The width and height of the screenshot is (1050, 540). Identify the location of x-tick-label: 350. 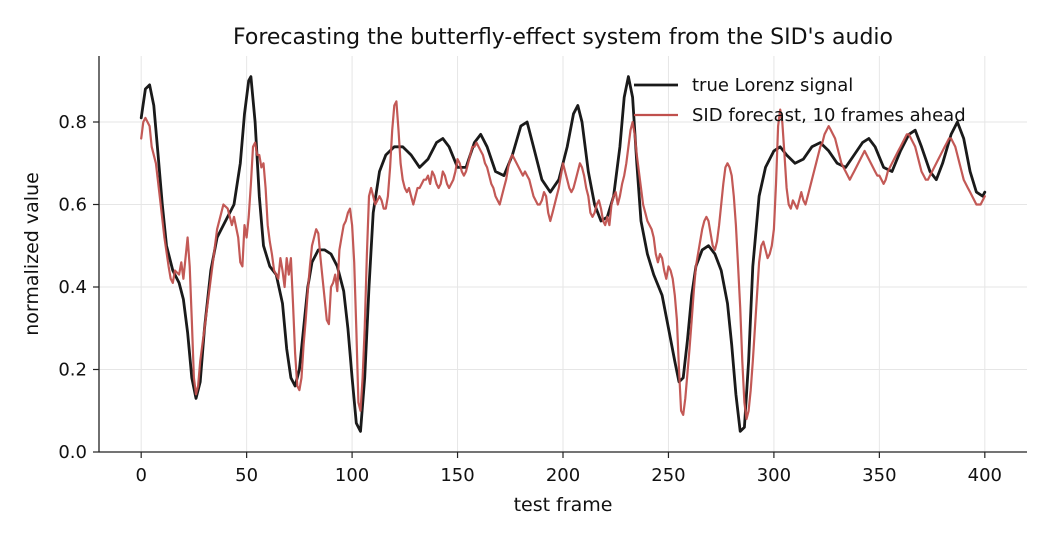
(879, 475).